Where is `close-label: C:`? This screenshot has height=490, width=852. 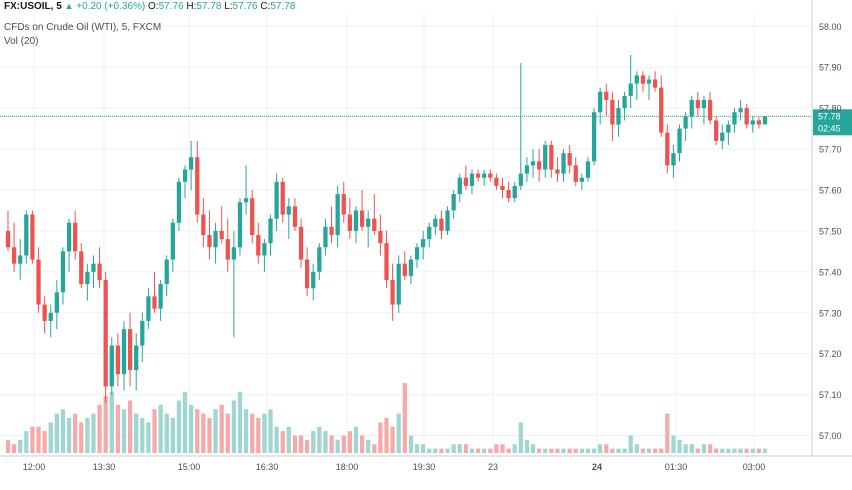
close-label: C: is located at coordinates (265, 6).